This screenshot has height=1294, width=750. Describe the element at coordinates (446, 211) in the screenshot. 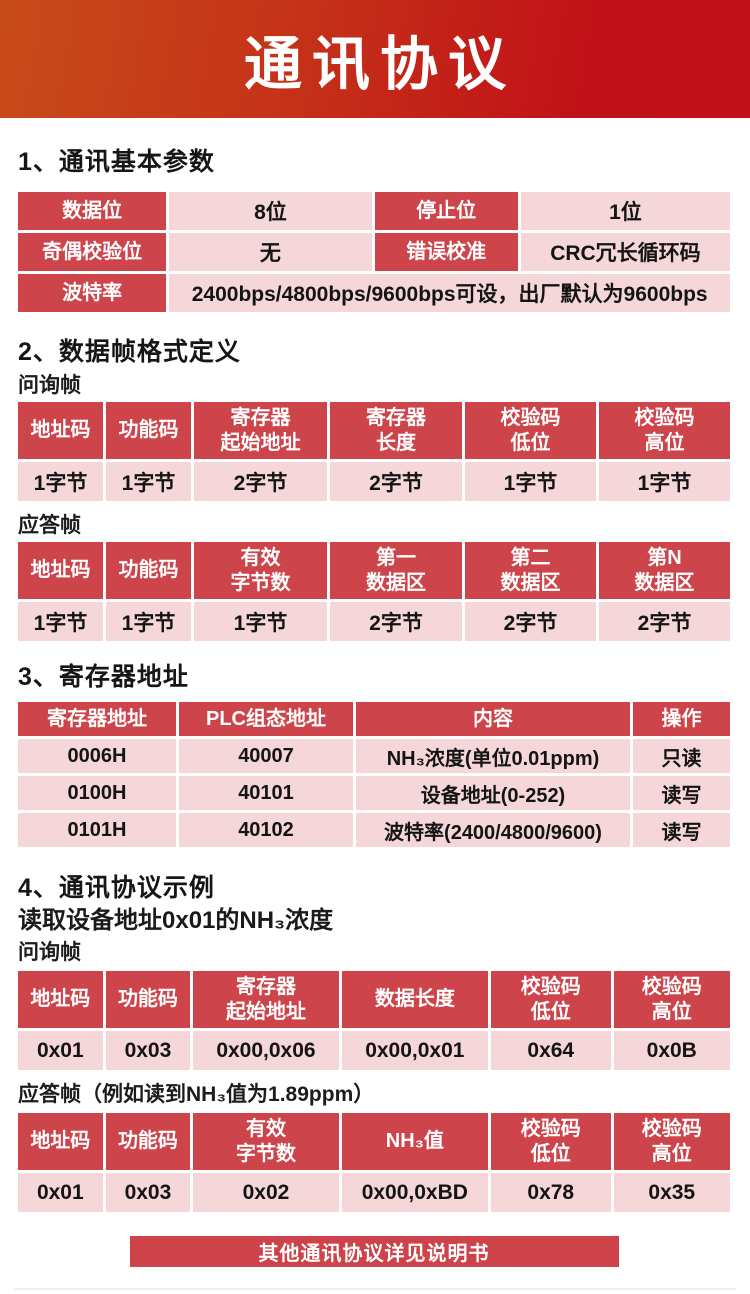

I see `table-header-cell: 停止位` at that location.